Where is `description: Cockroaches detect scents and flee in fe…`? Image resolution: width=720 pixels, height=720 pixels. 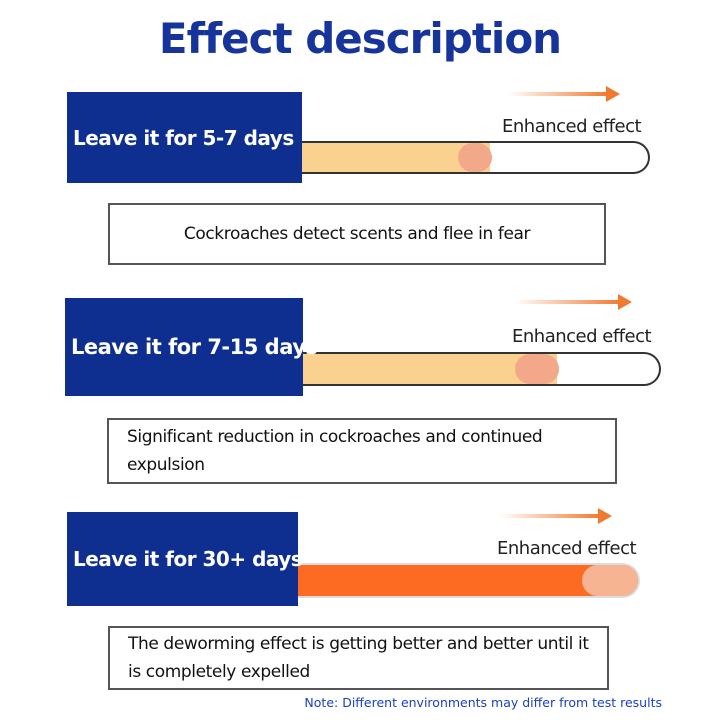
description: Cockroaches detect scents and flee in fe… is located at coordinates (357, 234).